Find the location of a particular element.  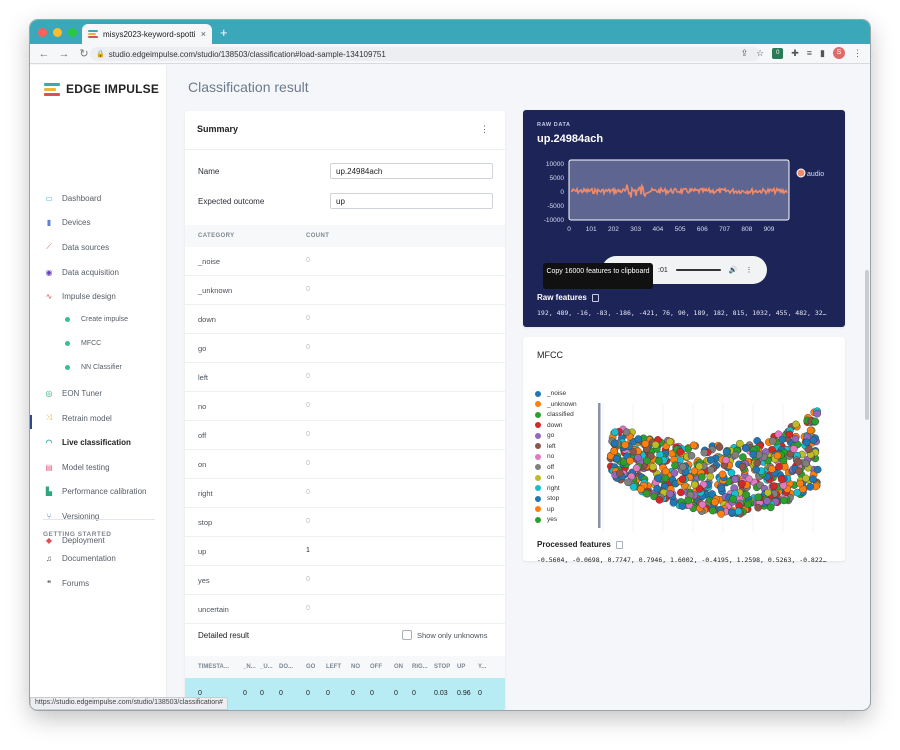

player-menu-icon: ⋮ is located at coordinates (749, 270).